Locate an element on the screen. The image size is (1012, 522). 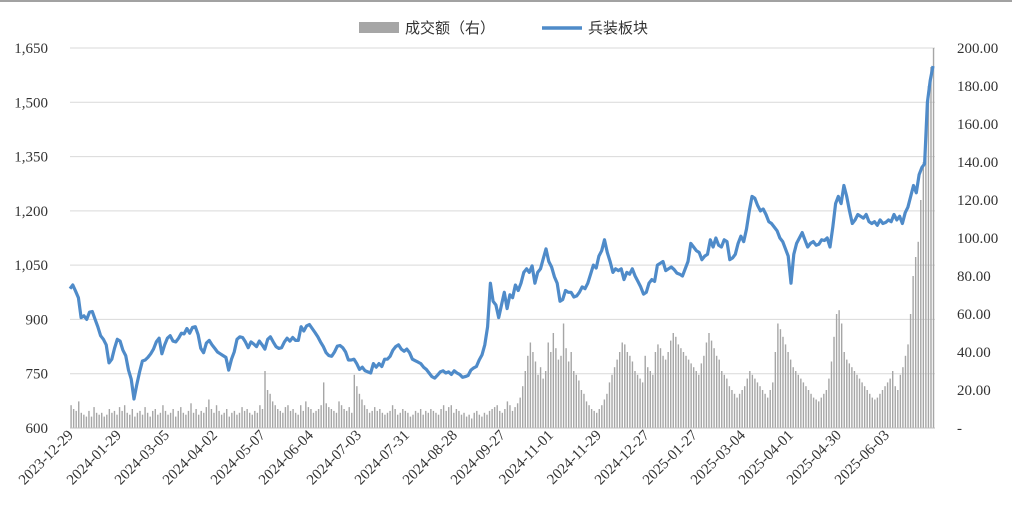
legend-swatch-volume is located at coordinates (379, 27).